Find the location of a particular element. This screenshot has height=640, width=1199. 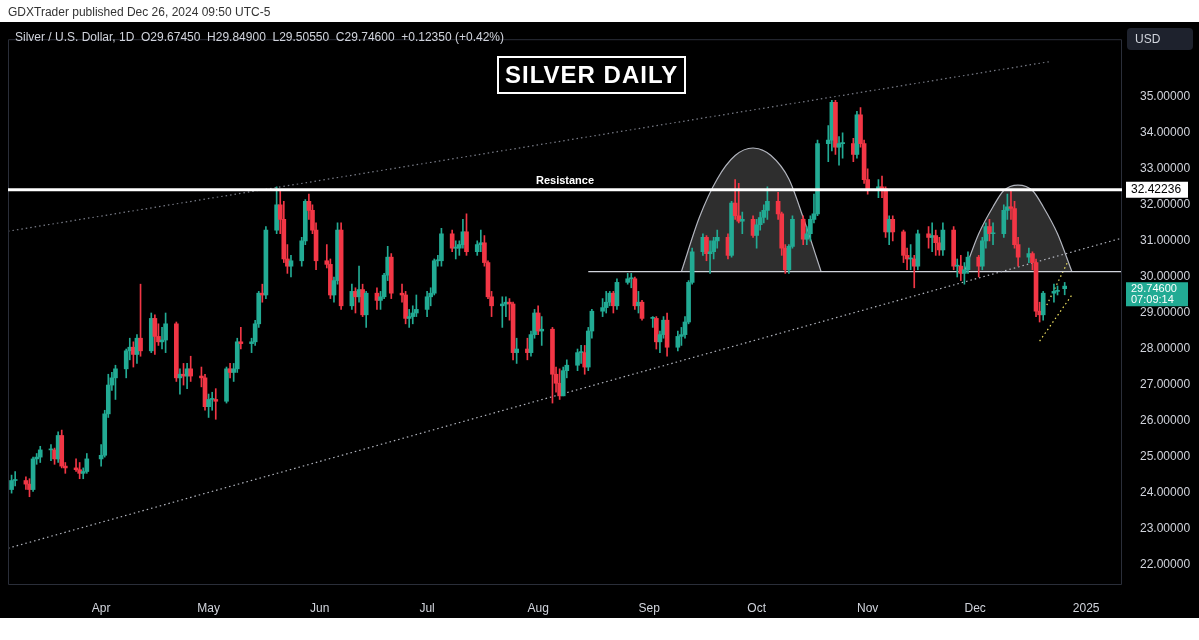

x-tick-label: 2025 is located at coordinates (1086, 607).